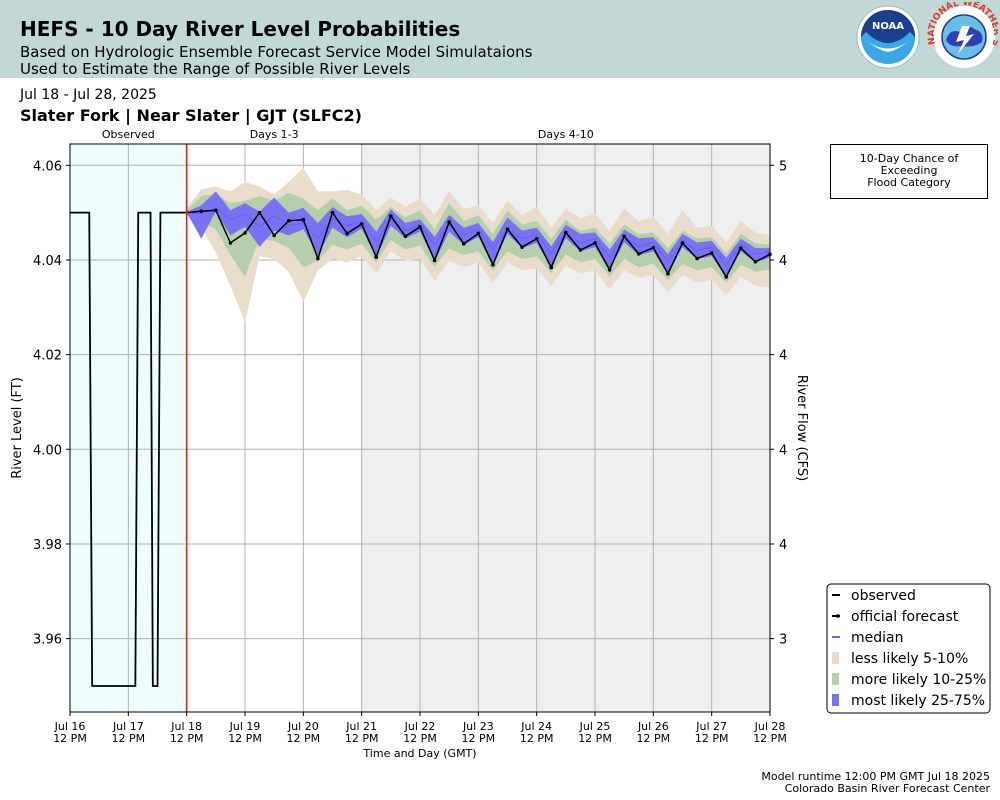 This screenshot has height=800, width=1000. I want to click on legend-item-median: median, so click(867, 638).